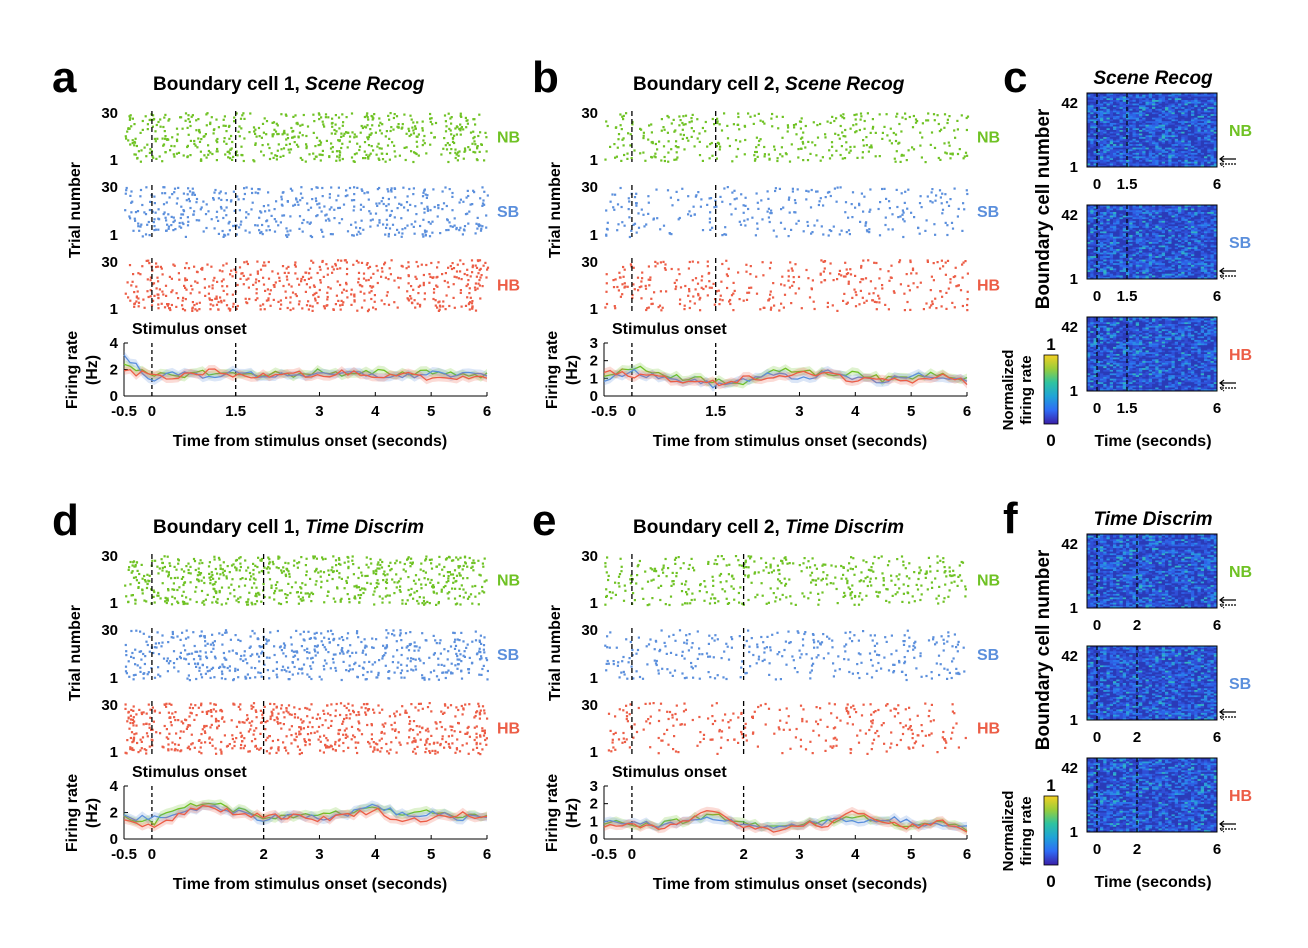  Describe the element at coordinates (109, 187) in the screenshot. I see `raster-ytick: 30` at that location.